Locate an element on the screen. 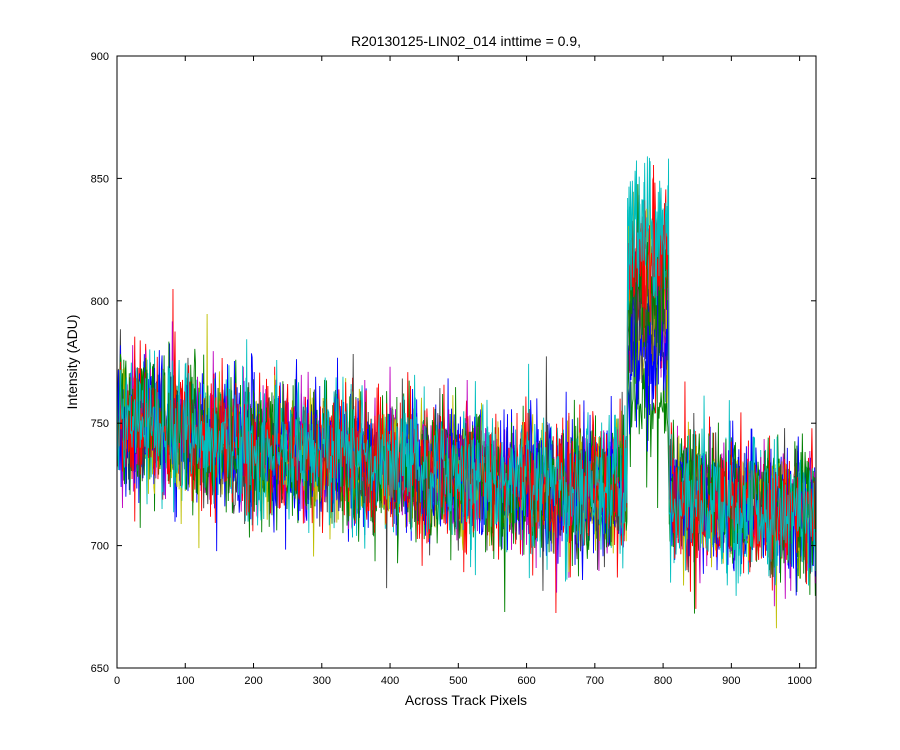 The width and height of the screenshot is (900, 750). x-axis-label: Across Track Pixels is located at coordinates (466, 700).